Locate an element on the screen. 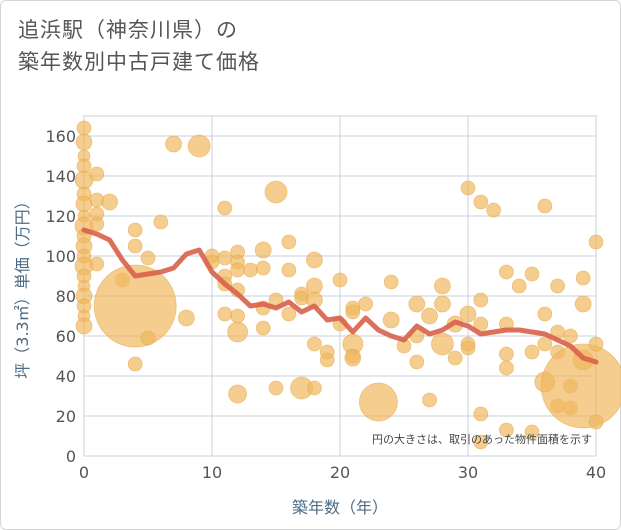  y-tick-label: 80 is located at coordinates (66, 296).